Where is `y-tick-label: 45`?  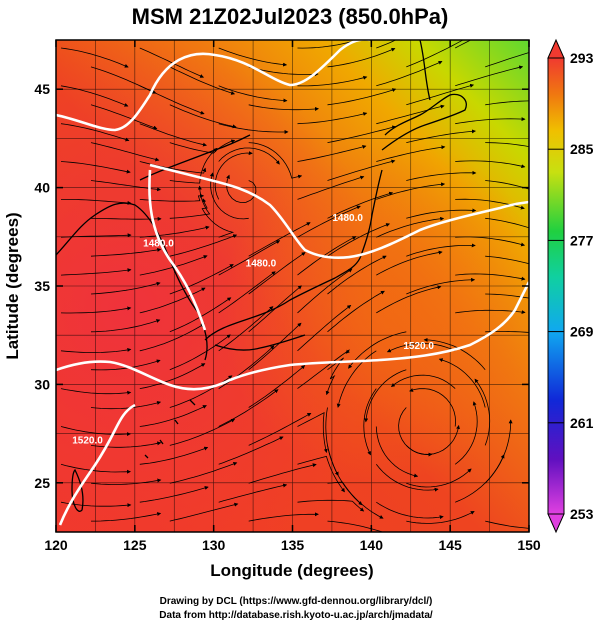
y-tick-label: 45 is located at coordinates (42, 89).